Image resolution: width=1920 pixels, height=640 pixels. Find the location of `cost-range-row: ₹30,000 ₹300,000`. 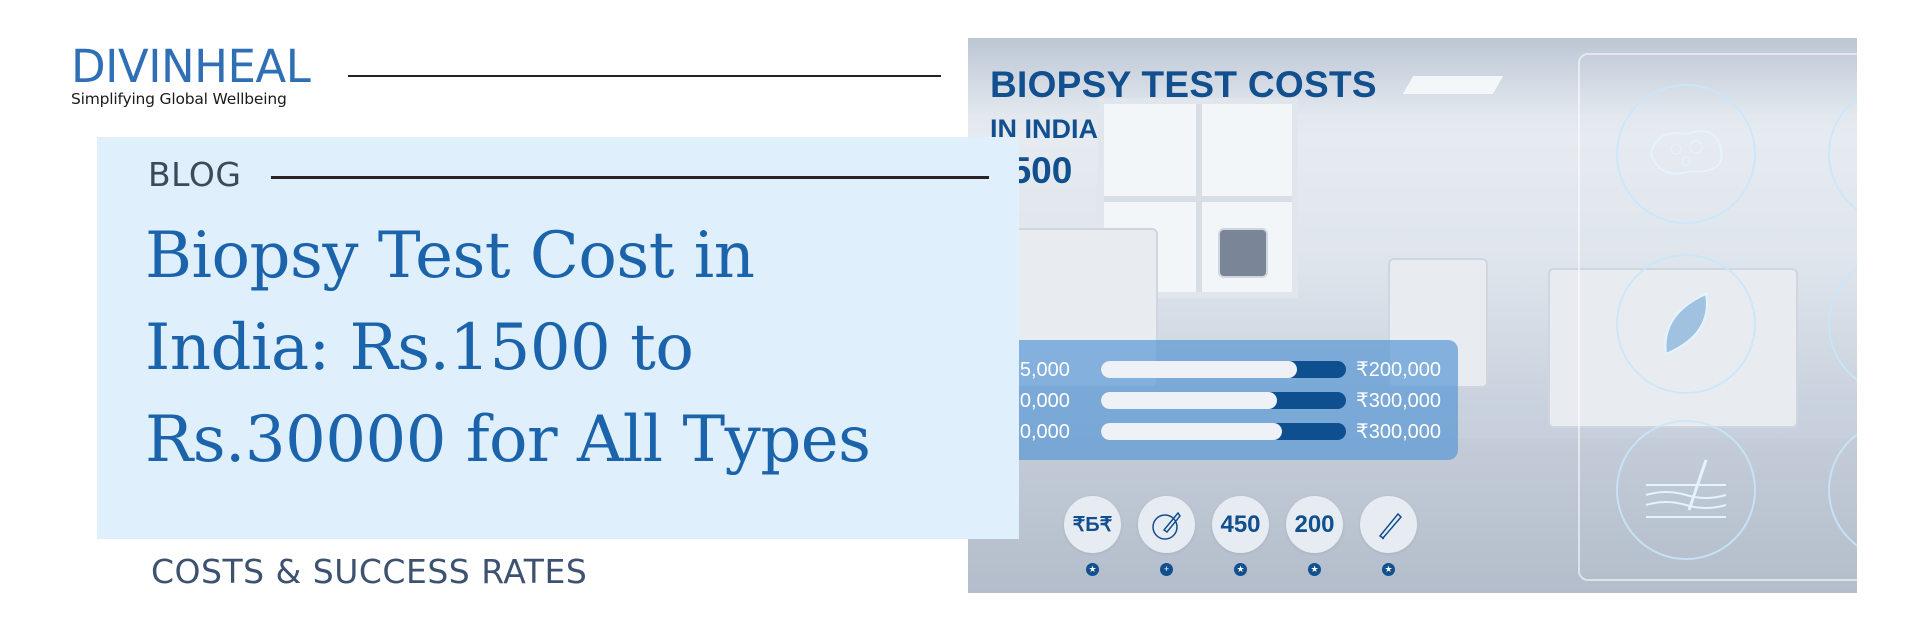

cost-range-row: ₹30,000 ₹300,000 is located at coordinates (1219, 400).